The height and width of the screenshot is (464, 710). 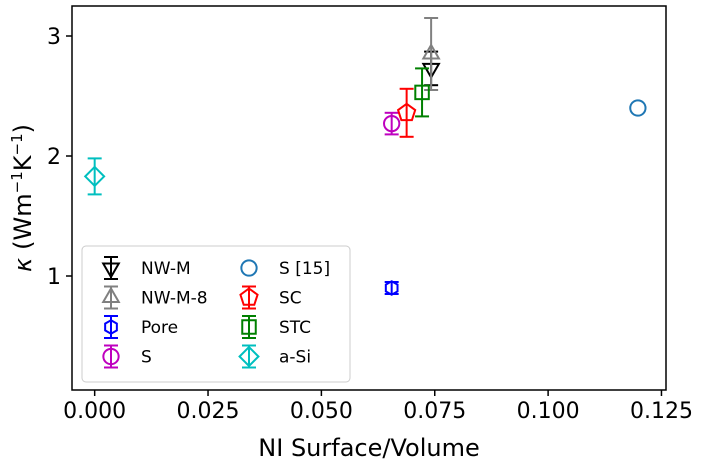 What do you see at coordinates (434, 411) in the screenshot?
I see `x-tick-label: 0.075` at bounding box center [434, 411].